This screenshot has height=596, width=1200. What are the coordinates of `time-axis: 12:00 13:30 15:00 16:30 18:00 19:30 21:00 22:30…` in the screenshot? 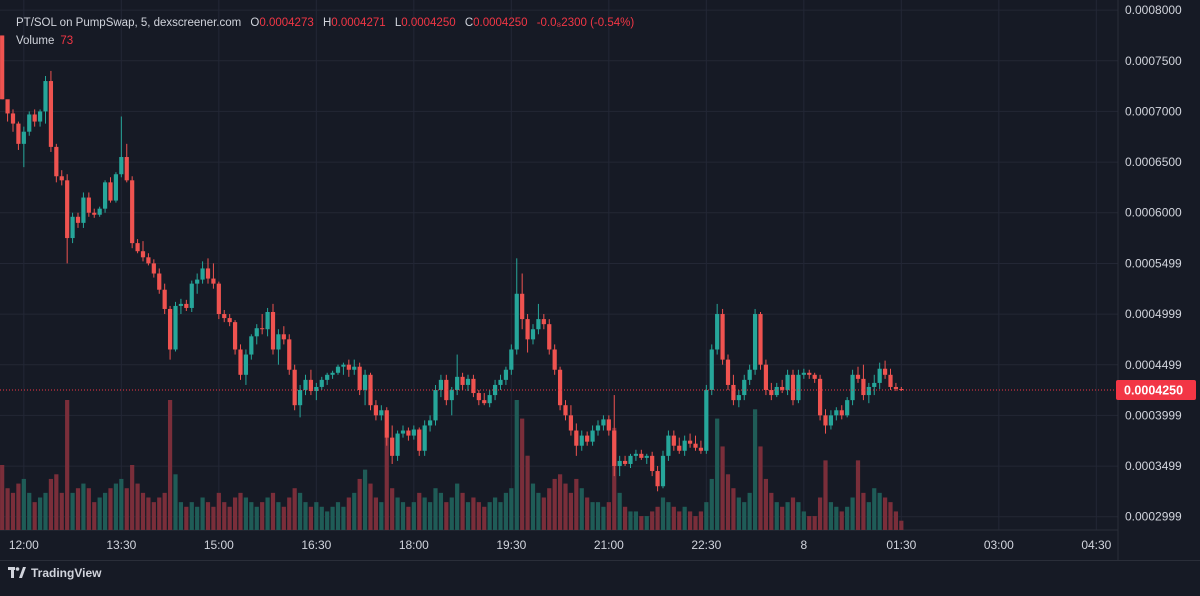 It's located at (560, 545).